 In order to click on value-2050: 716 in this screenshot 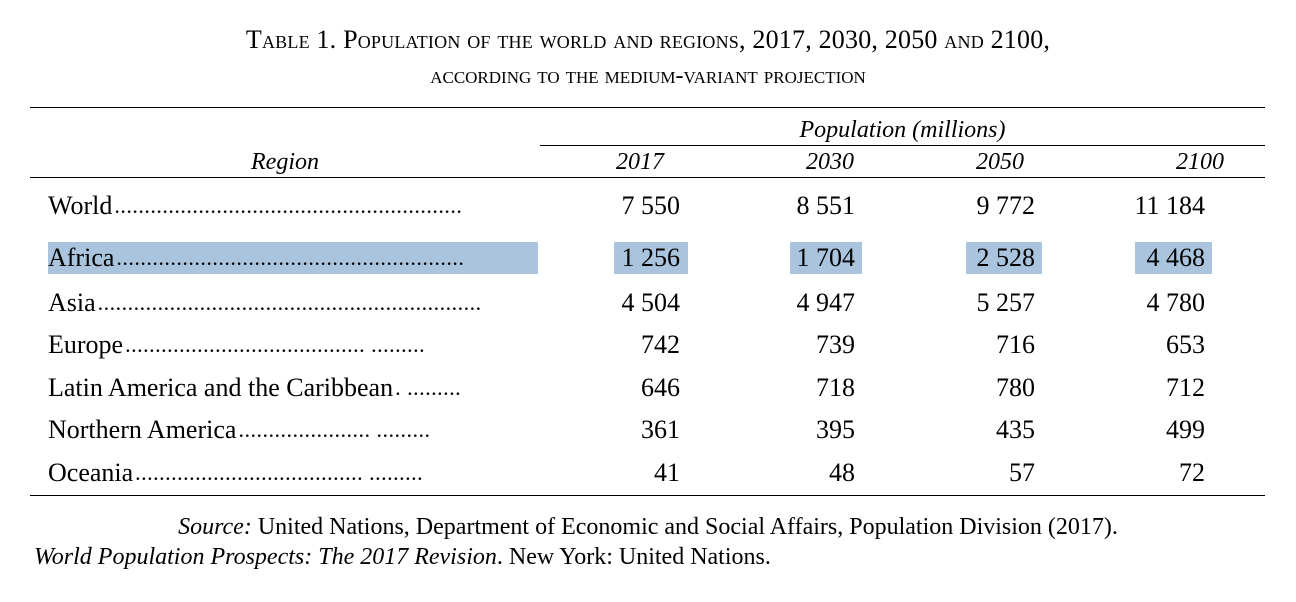, I will do `click(1015, 344)`.